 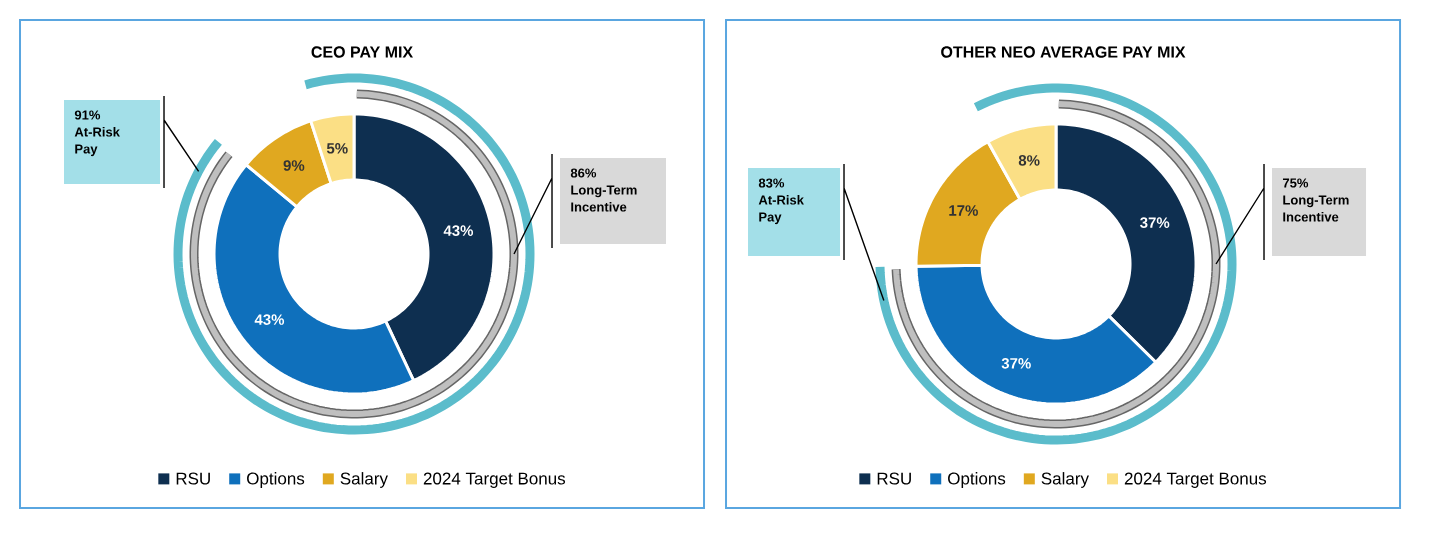 What do you see at coordinates (1063, 52) in the screenshot?
I see `chart-title: OTHER NEO AVERAGE PAY MIX` at bounding box center [1063, 52].